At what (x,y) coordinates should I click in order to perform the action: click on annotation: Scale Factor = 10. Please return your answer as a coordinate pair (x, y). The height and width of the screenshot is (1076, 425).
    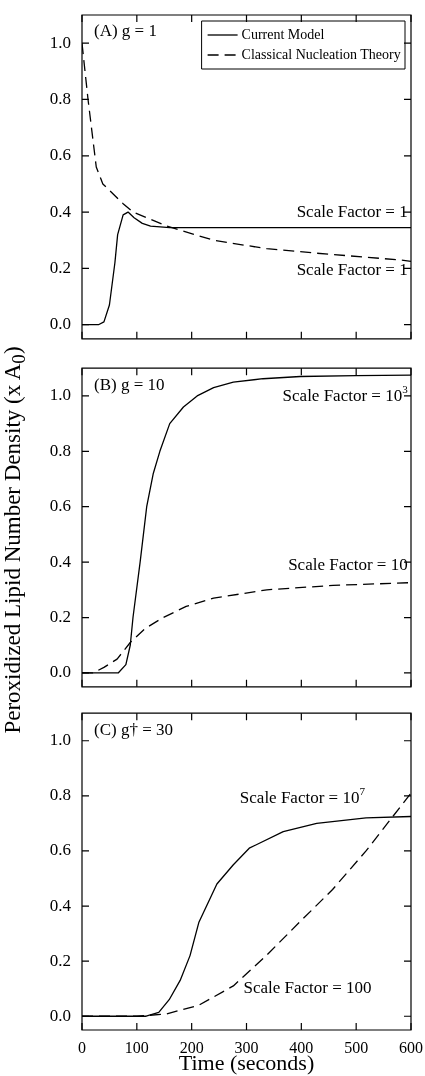
    Looking at the image, I should click on (348, 565).